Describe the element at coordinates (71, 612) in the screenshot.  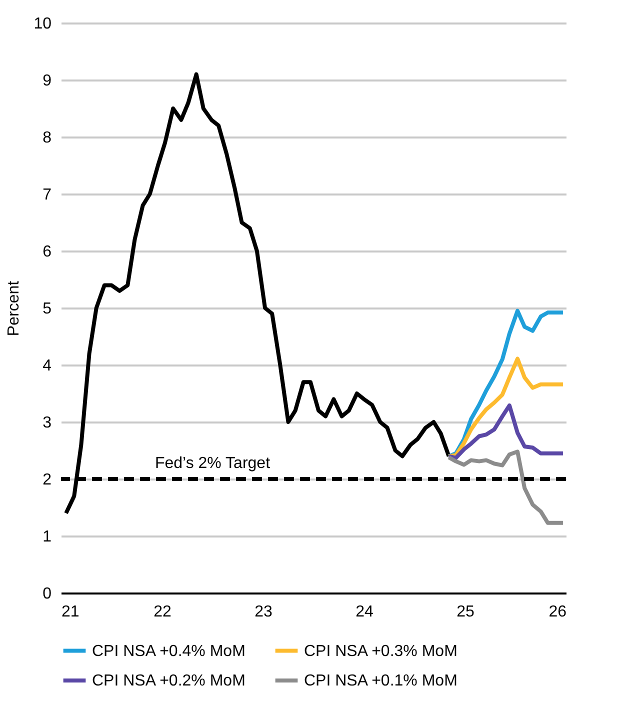
I see `x-tick-label: 21` at that location.